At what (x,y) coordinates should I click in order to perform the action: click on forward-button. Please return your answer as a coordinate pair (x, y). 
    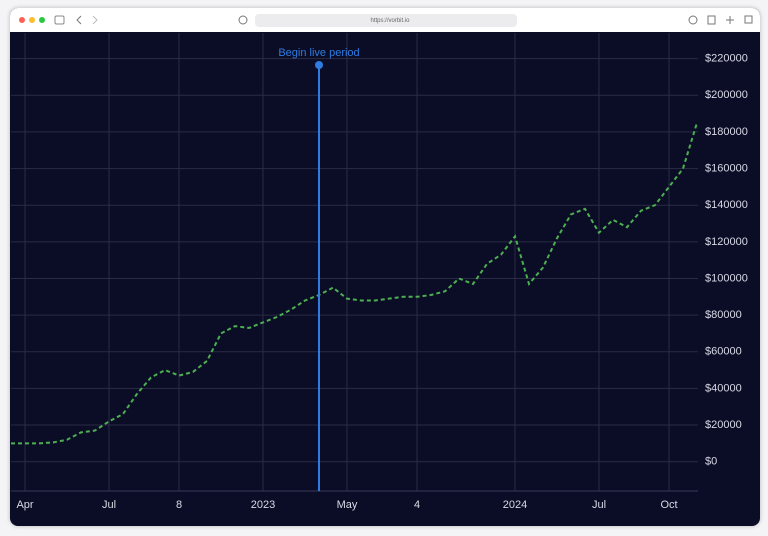
    Looking at the image, I should click on (95, 20).